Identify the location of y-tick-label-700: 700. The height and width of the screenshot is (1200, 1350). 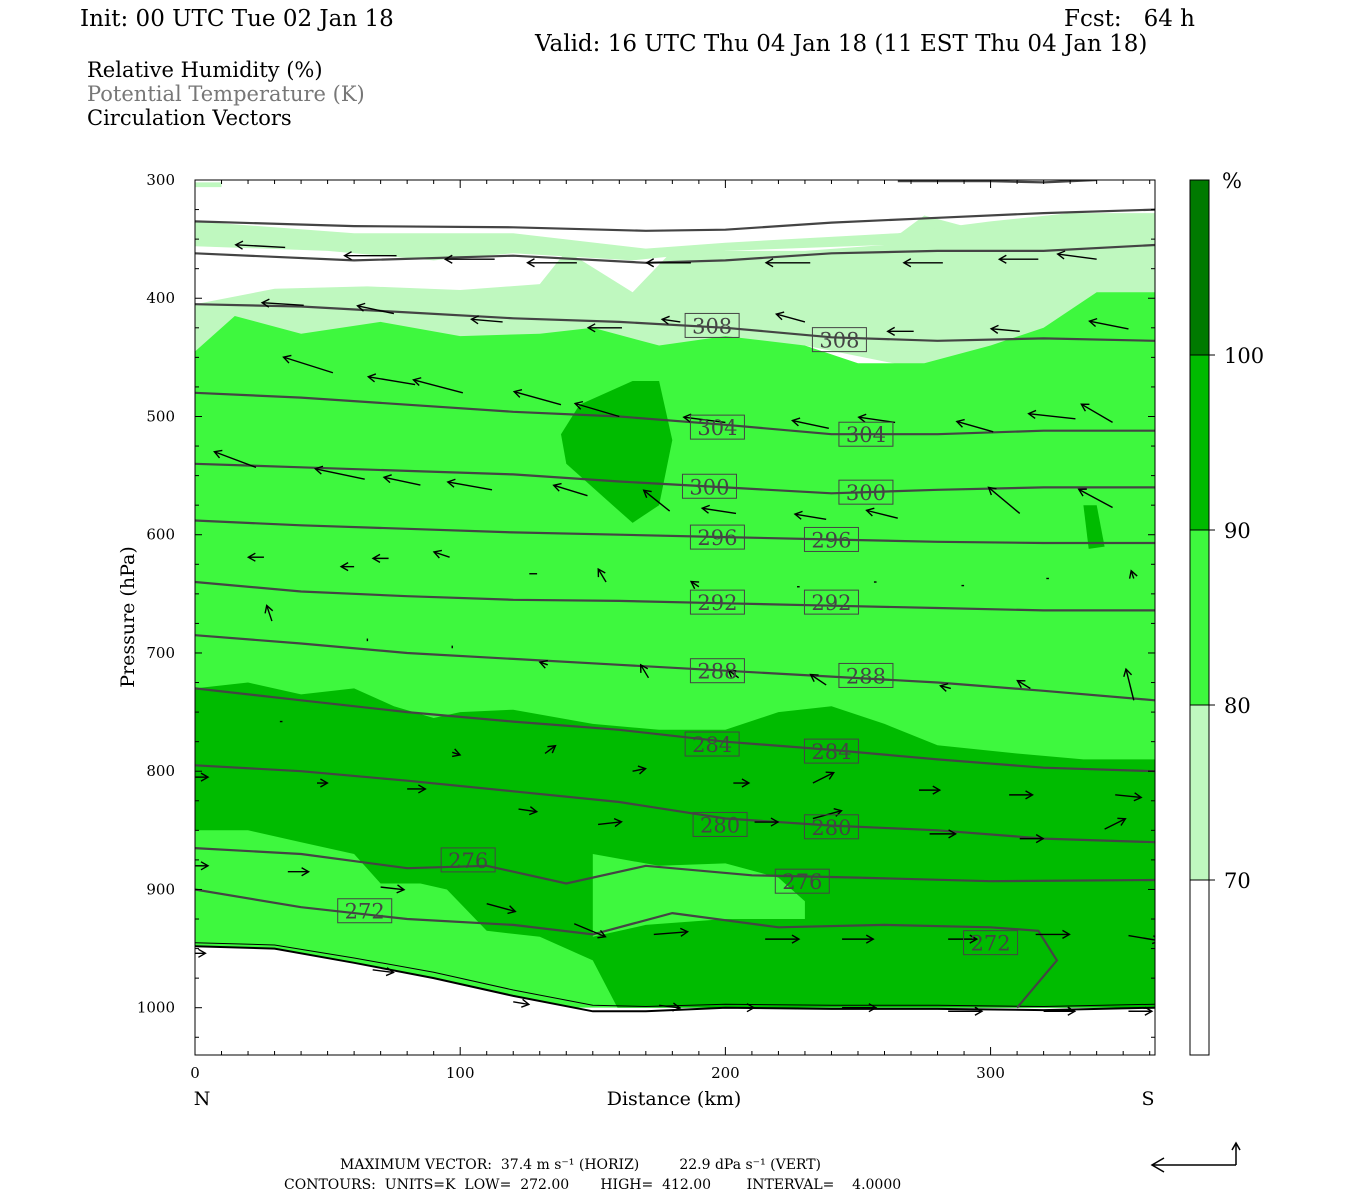
(160, 653).